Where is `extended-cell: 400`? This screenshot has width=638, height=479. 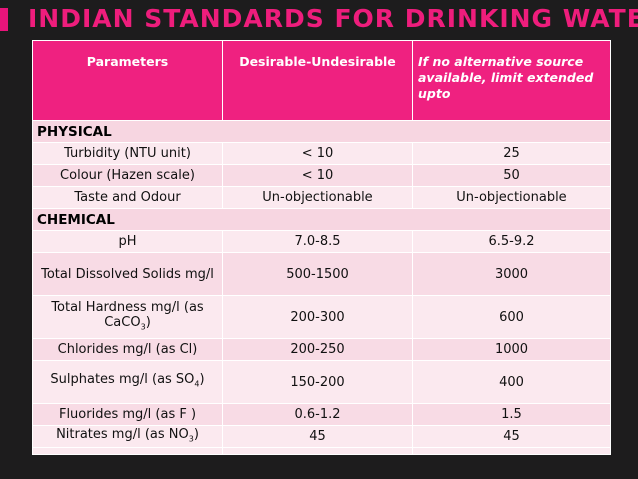 extended-cell: 400 is located at coordinates (511, 382).